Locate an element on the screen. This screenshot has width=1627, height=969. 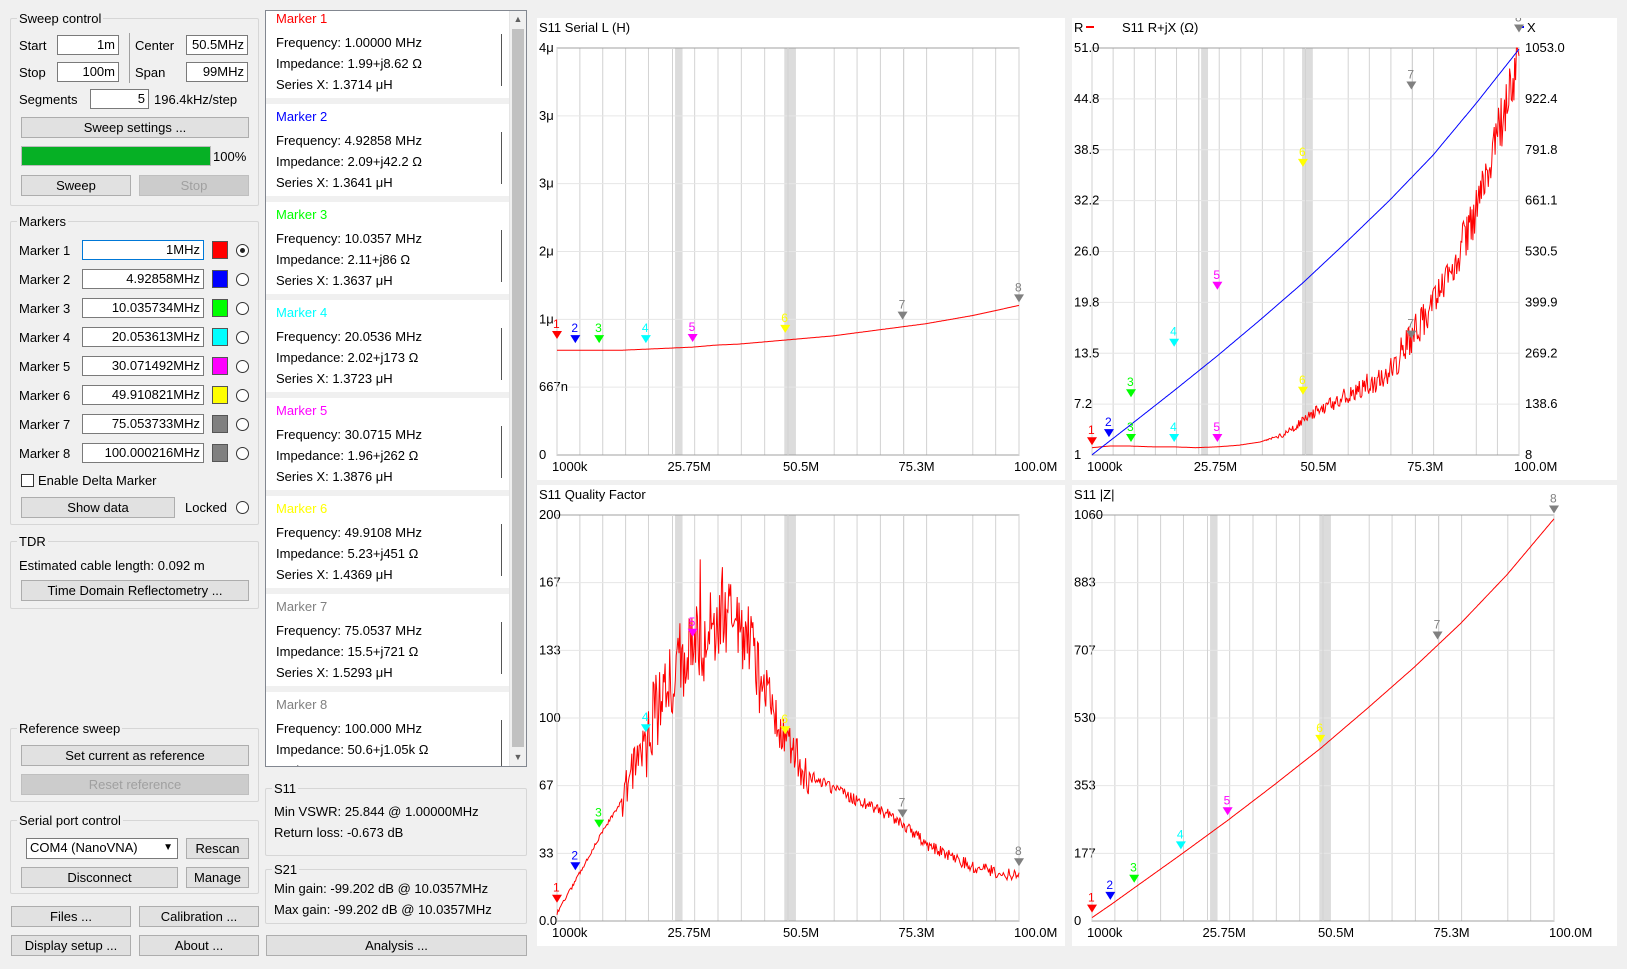
locked-radio is located at coordinates (242, 507).